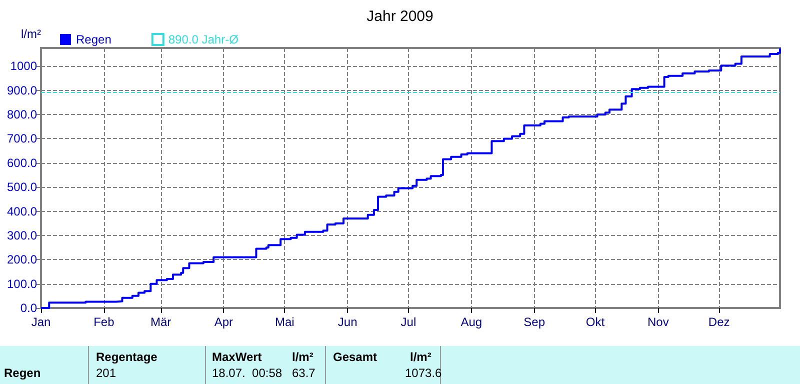 This screenshot has width=800, height=384. I want to click on text: MaxWert, so click(237, 357).